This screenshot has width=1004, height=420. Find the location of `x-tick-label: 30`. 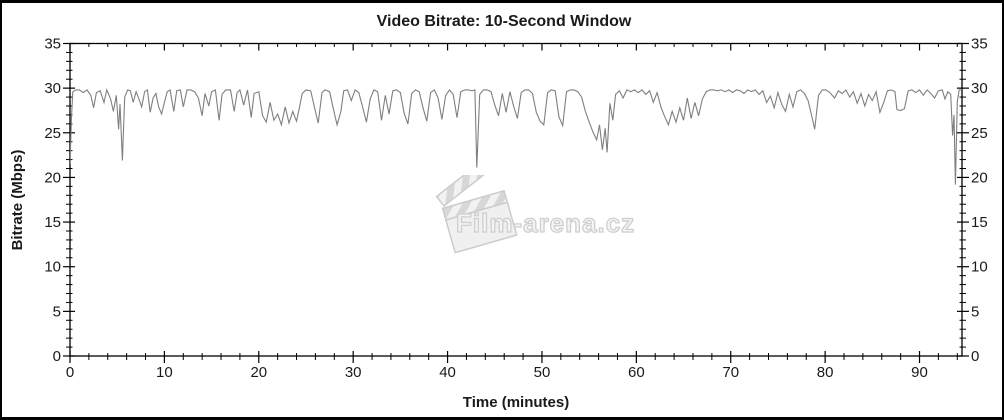

x-tick-label: 30 is located at coordinates (353, 372).